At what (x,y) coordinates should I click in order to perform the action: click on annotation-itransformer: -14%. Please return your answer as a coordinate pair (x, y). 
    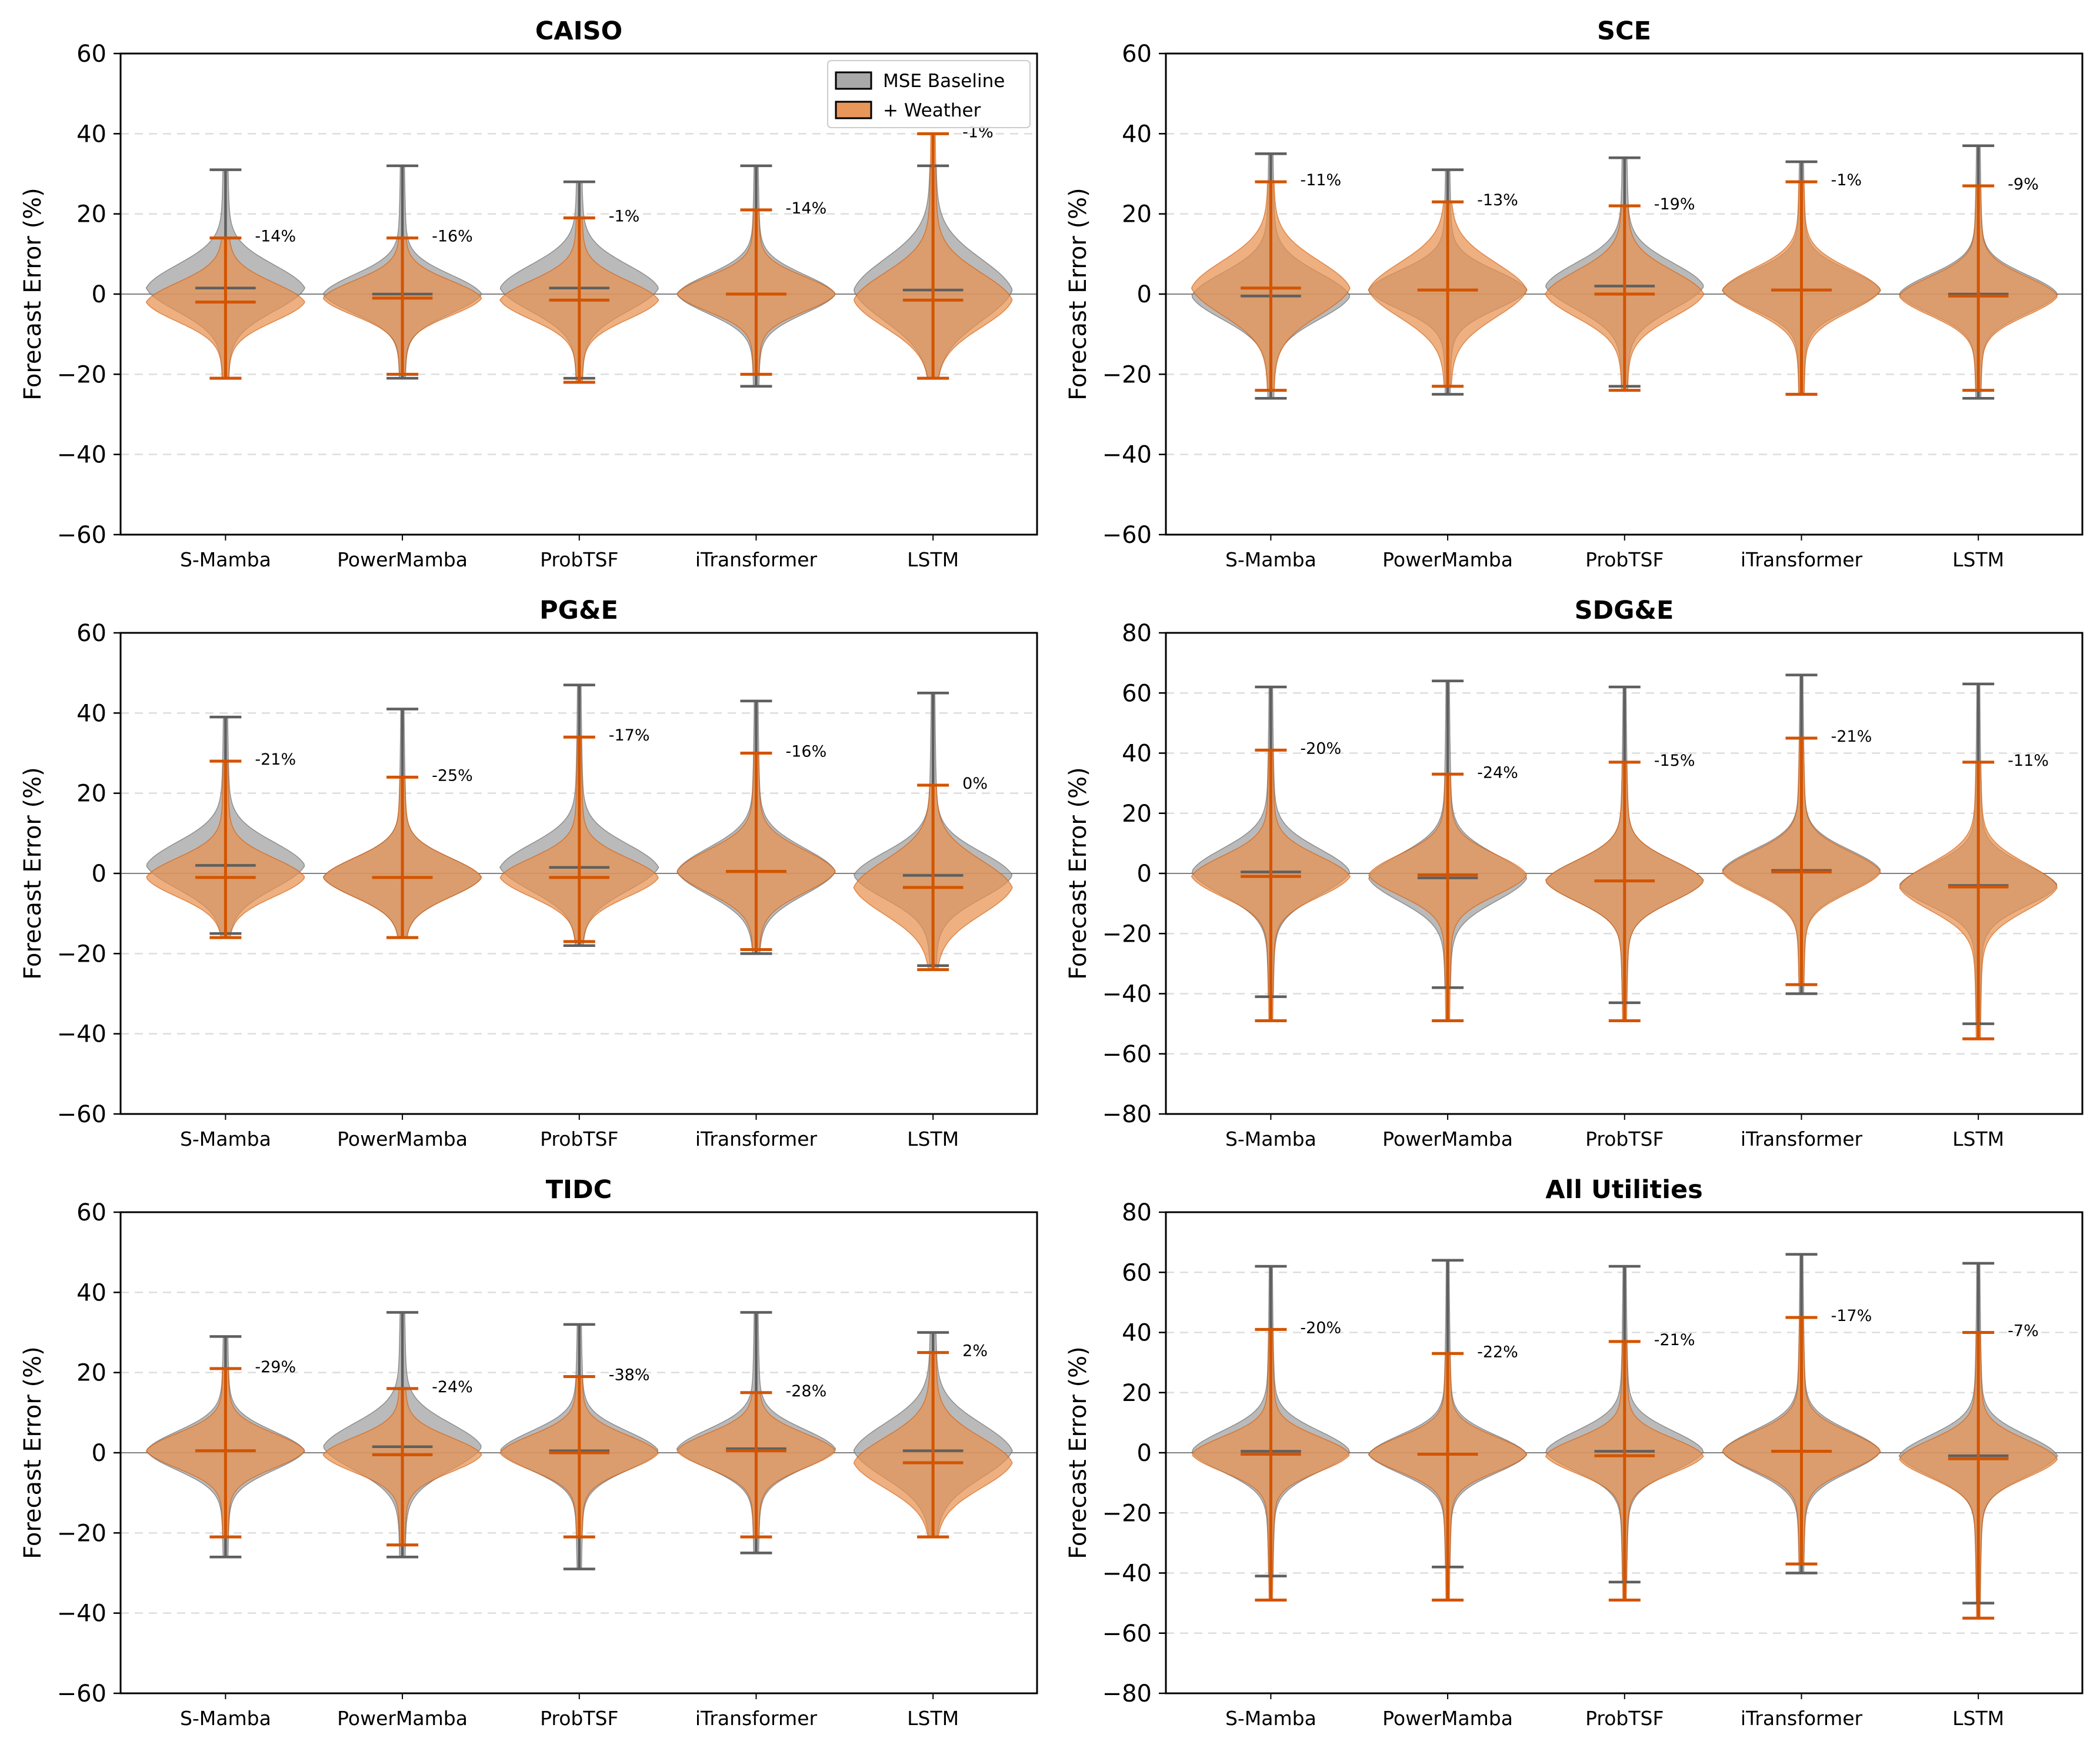
    Looking at the image, I should click on (805, 208).